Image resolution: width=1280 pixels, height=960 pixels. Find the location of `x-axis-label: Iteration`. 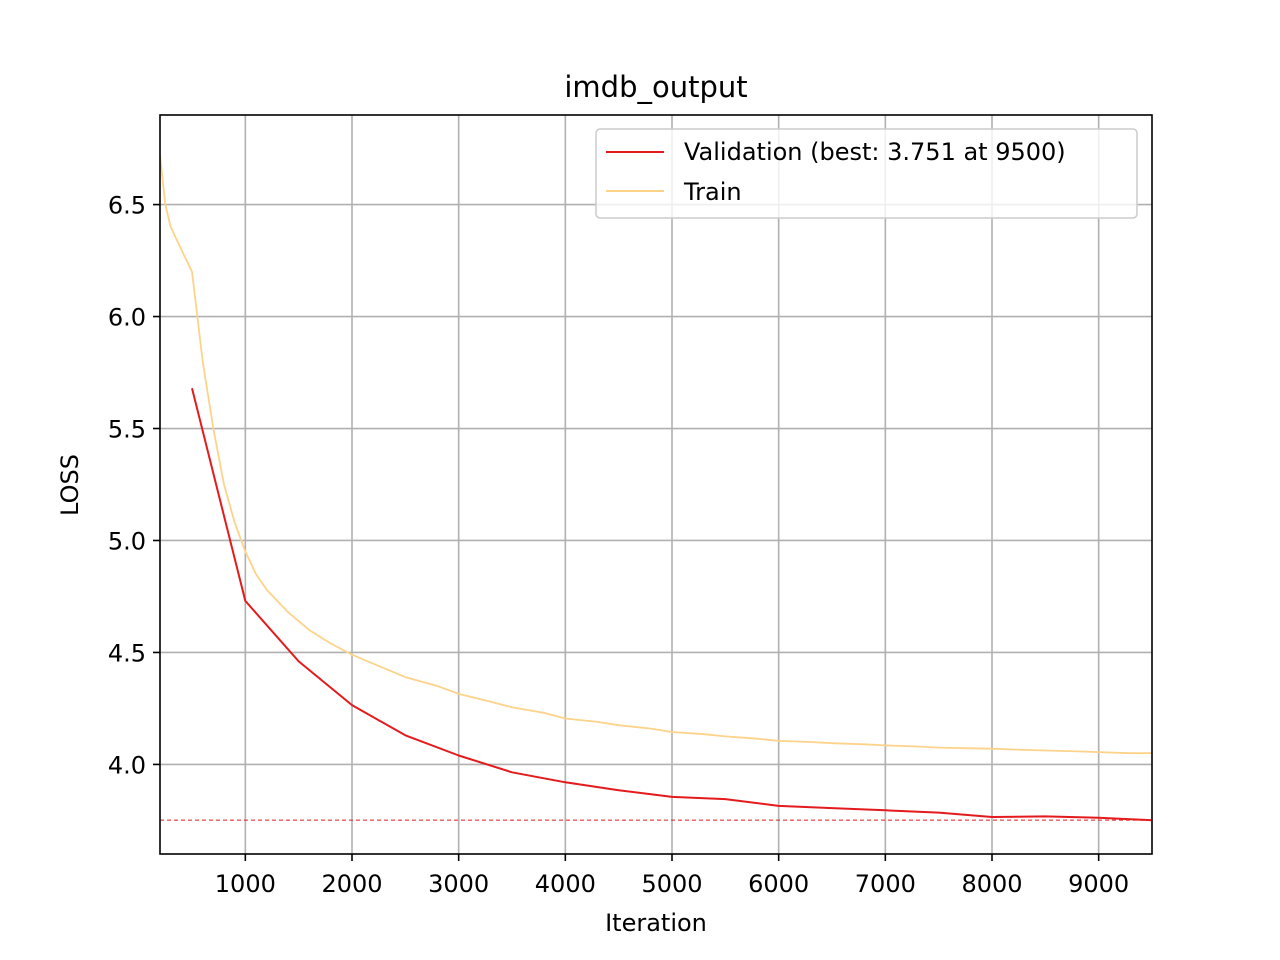

x-axis-label: Iteration is located at coordinates (656, 923).